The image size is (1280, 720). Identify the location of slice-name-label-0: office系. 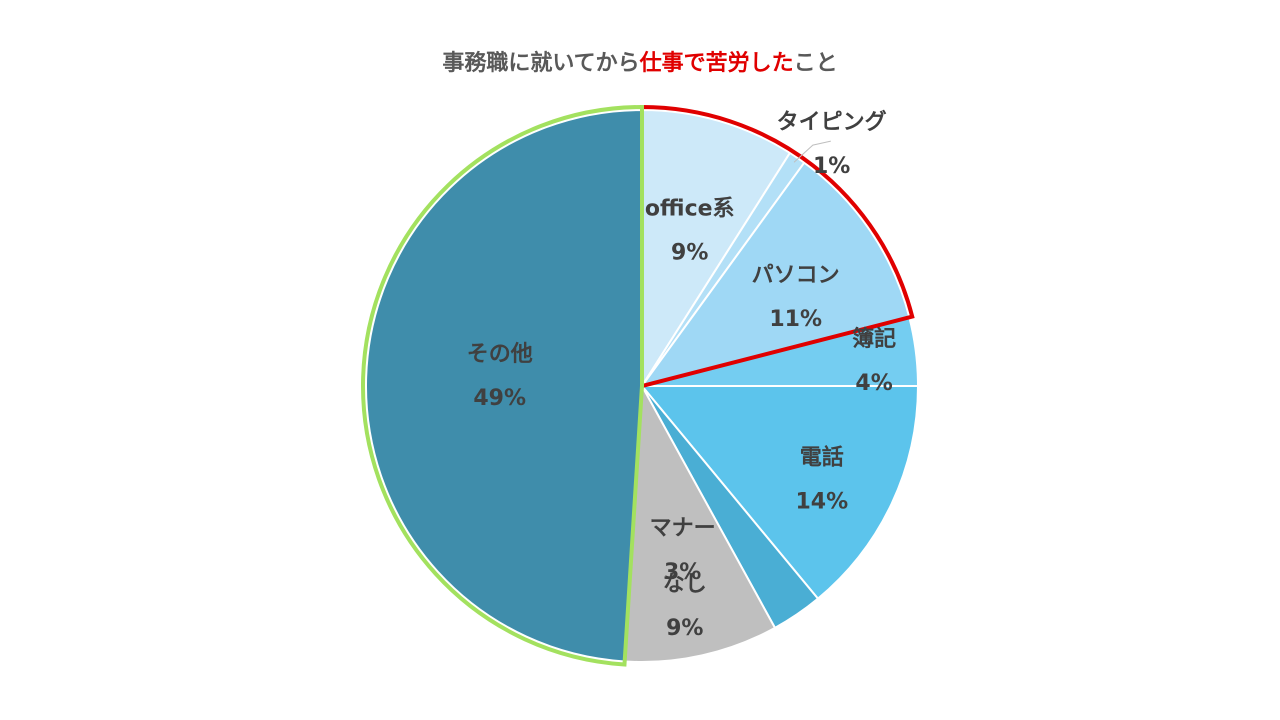
(690, 209).